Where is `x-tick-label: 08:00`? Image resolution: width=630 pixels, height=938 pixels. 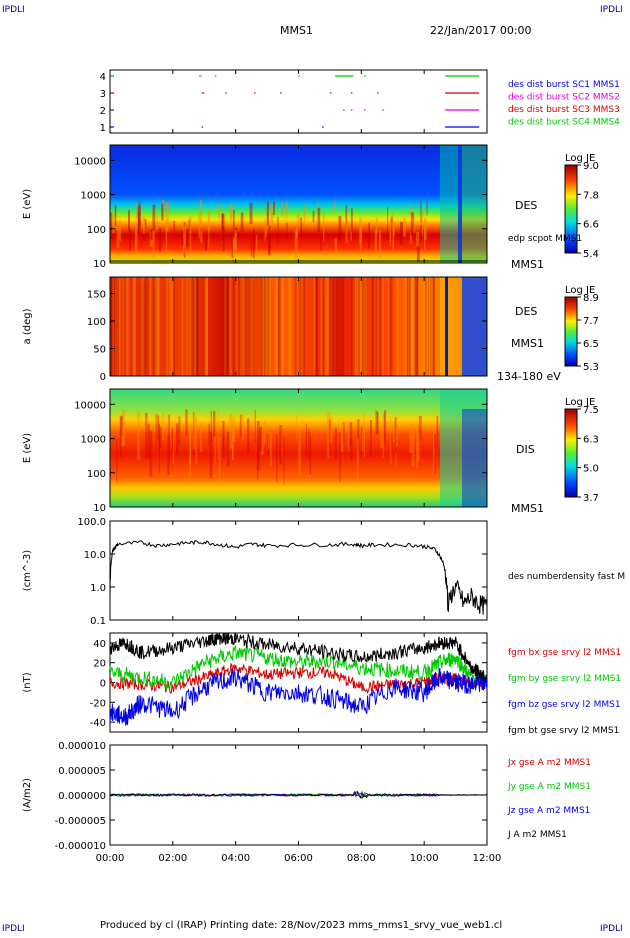
x-tick-label: 08:00 is located at coordinates (361, 858).